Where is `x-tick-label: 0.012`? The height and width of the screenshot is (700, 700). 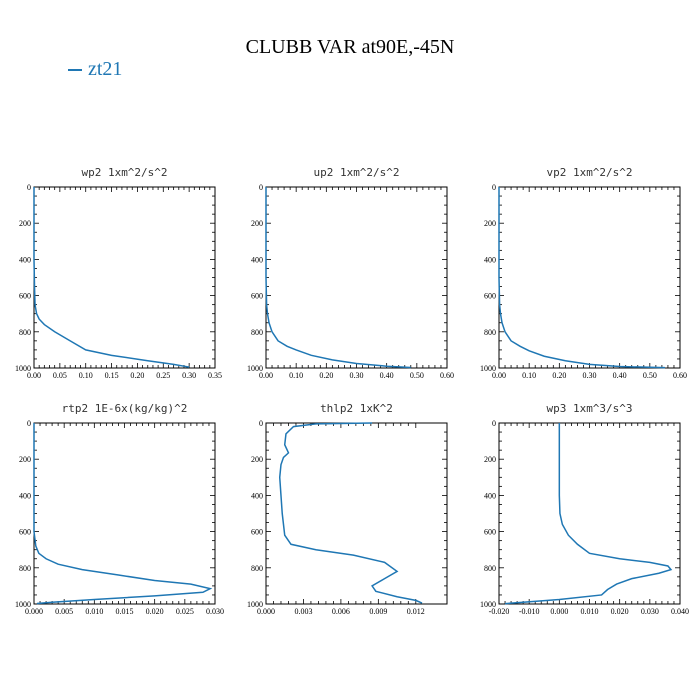 x-tick-label: 0.012 is located at coordinates (416, 611).